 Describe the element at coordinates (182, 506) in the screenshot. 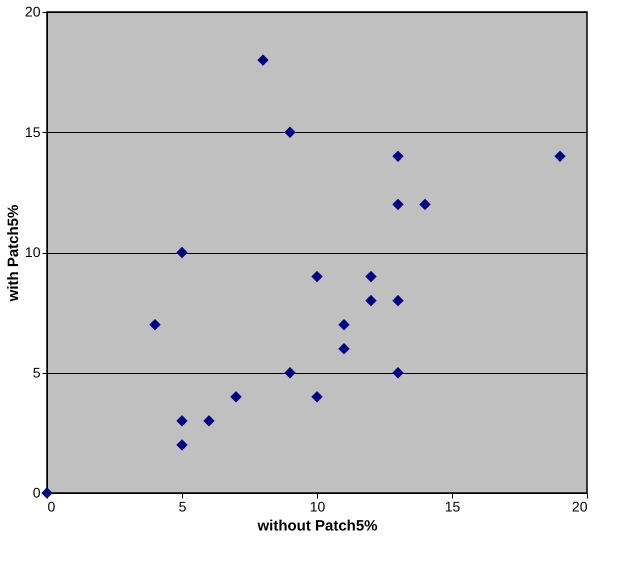

I see `x-tick-label: 5` at that location.